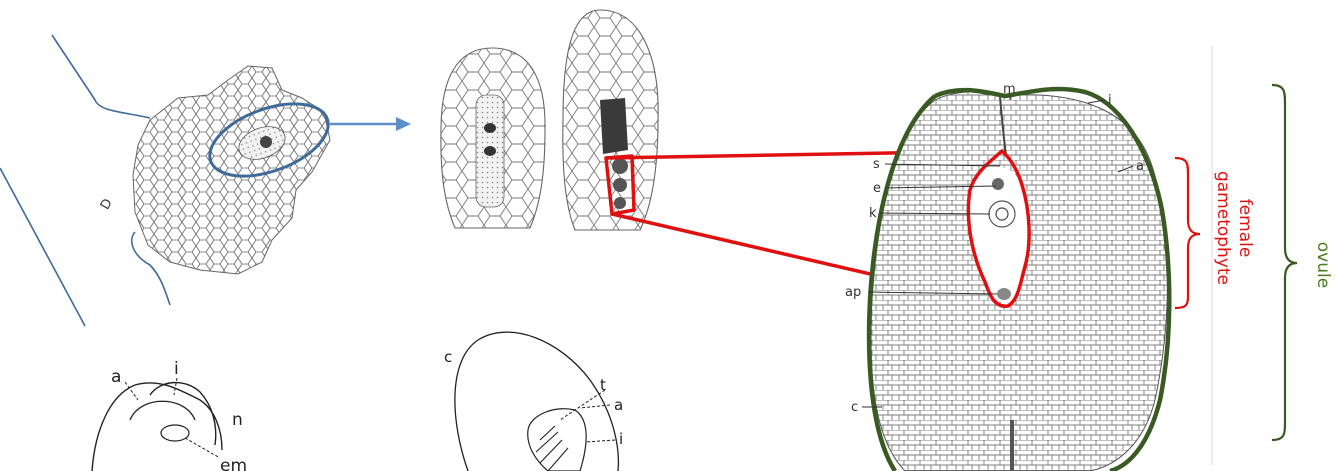  What do you see at coordinates (237, 420) in the screenshot?
I see `sketch-label-n: n` at bounding box center [237, 420].